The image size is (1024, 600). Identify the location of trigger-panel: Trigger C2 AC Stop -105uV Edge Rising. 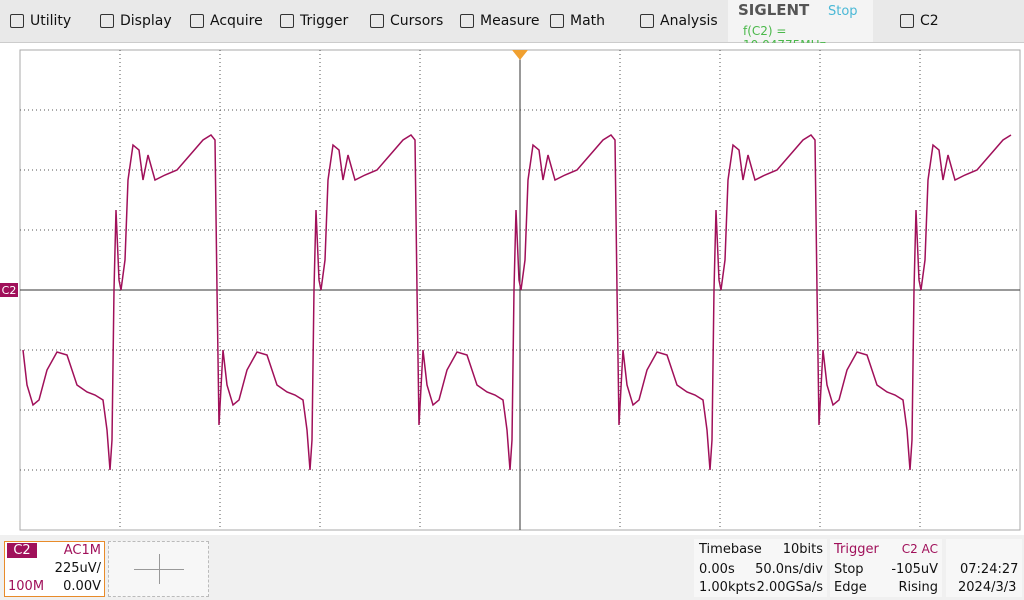
(886, 568).